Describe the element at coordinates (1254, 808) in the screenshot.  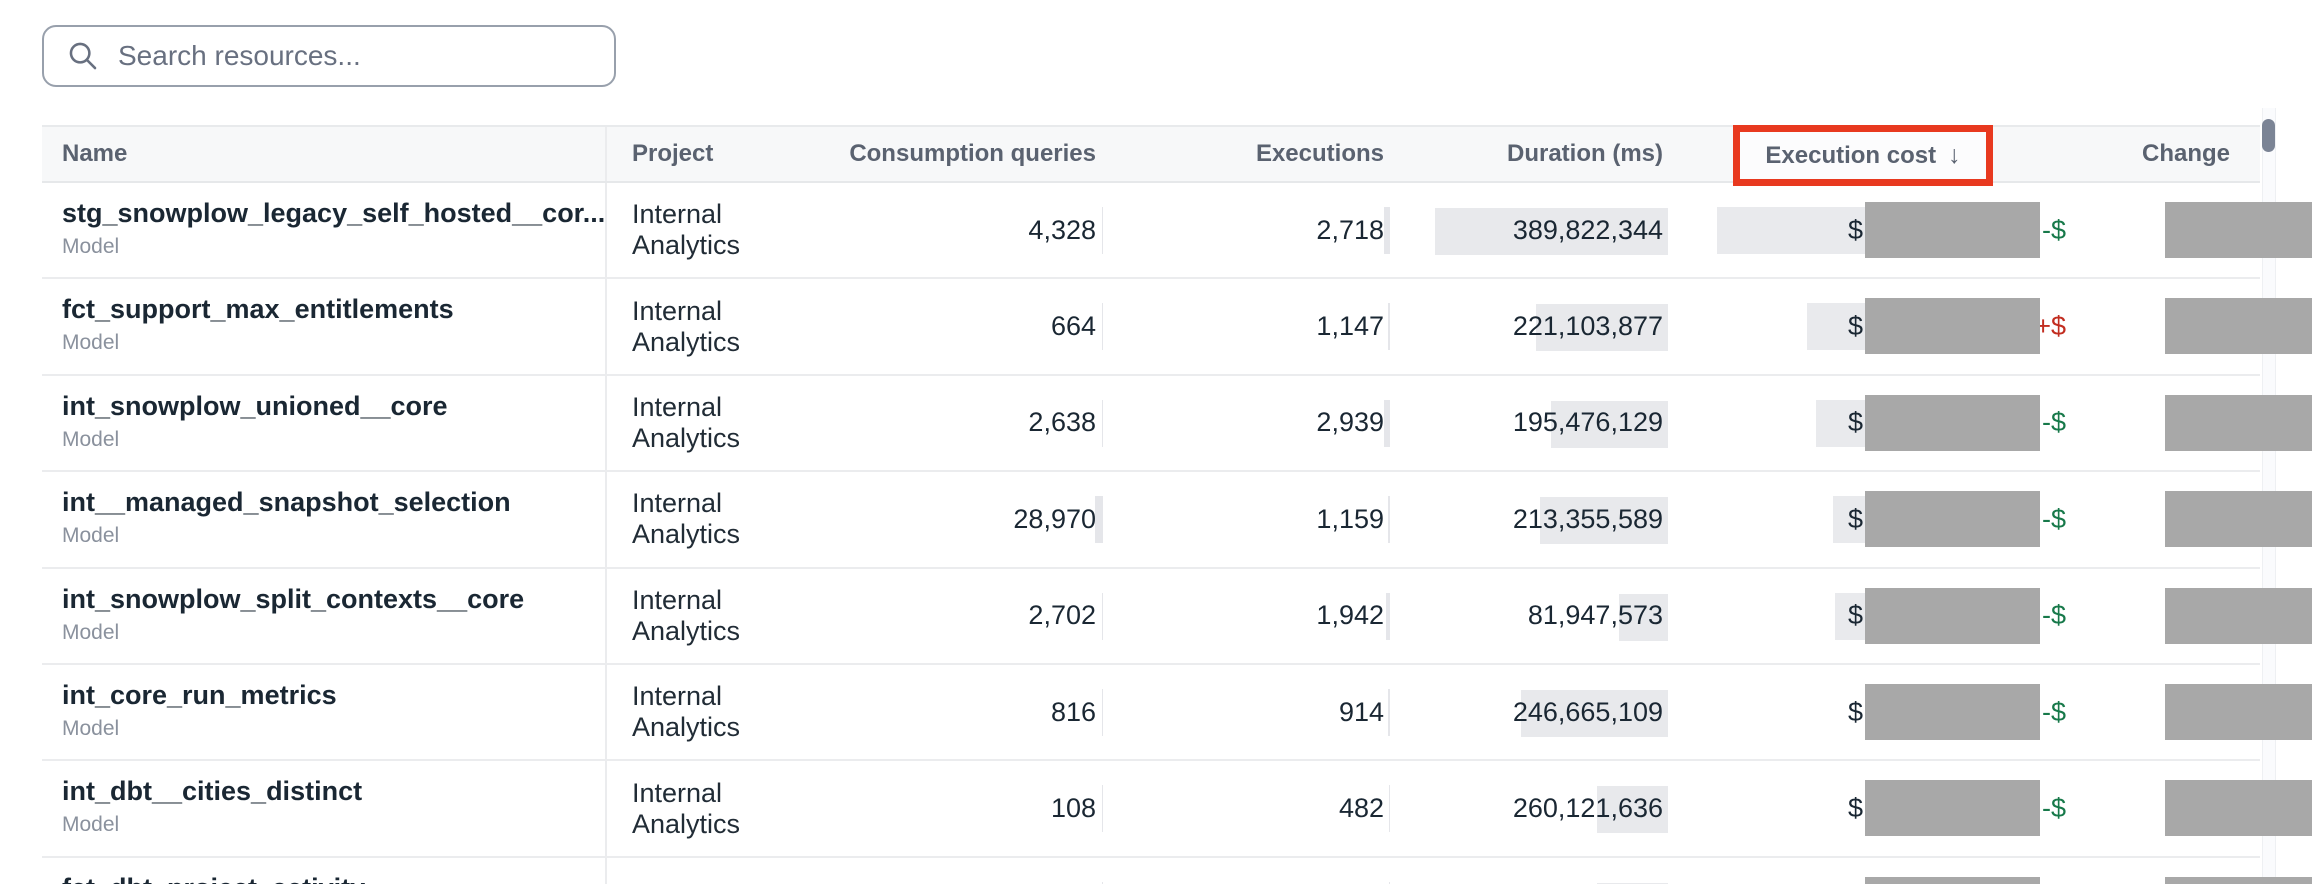
I see `executions-cell: 482` at that location.